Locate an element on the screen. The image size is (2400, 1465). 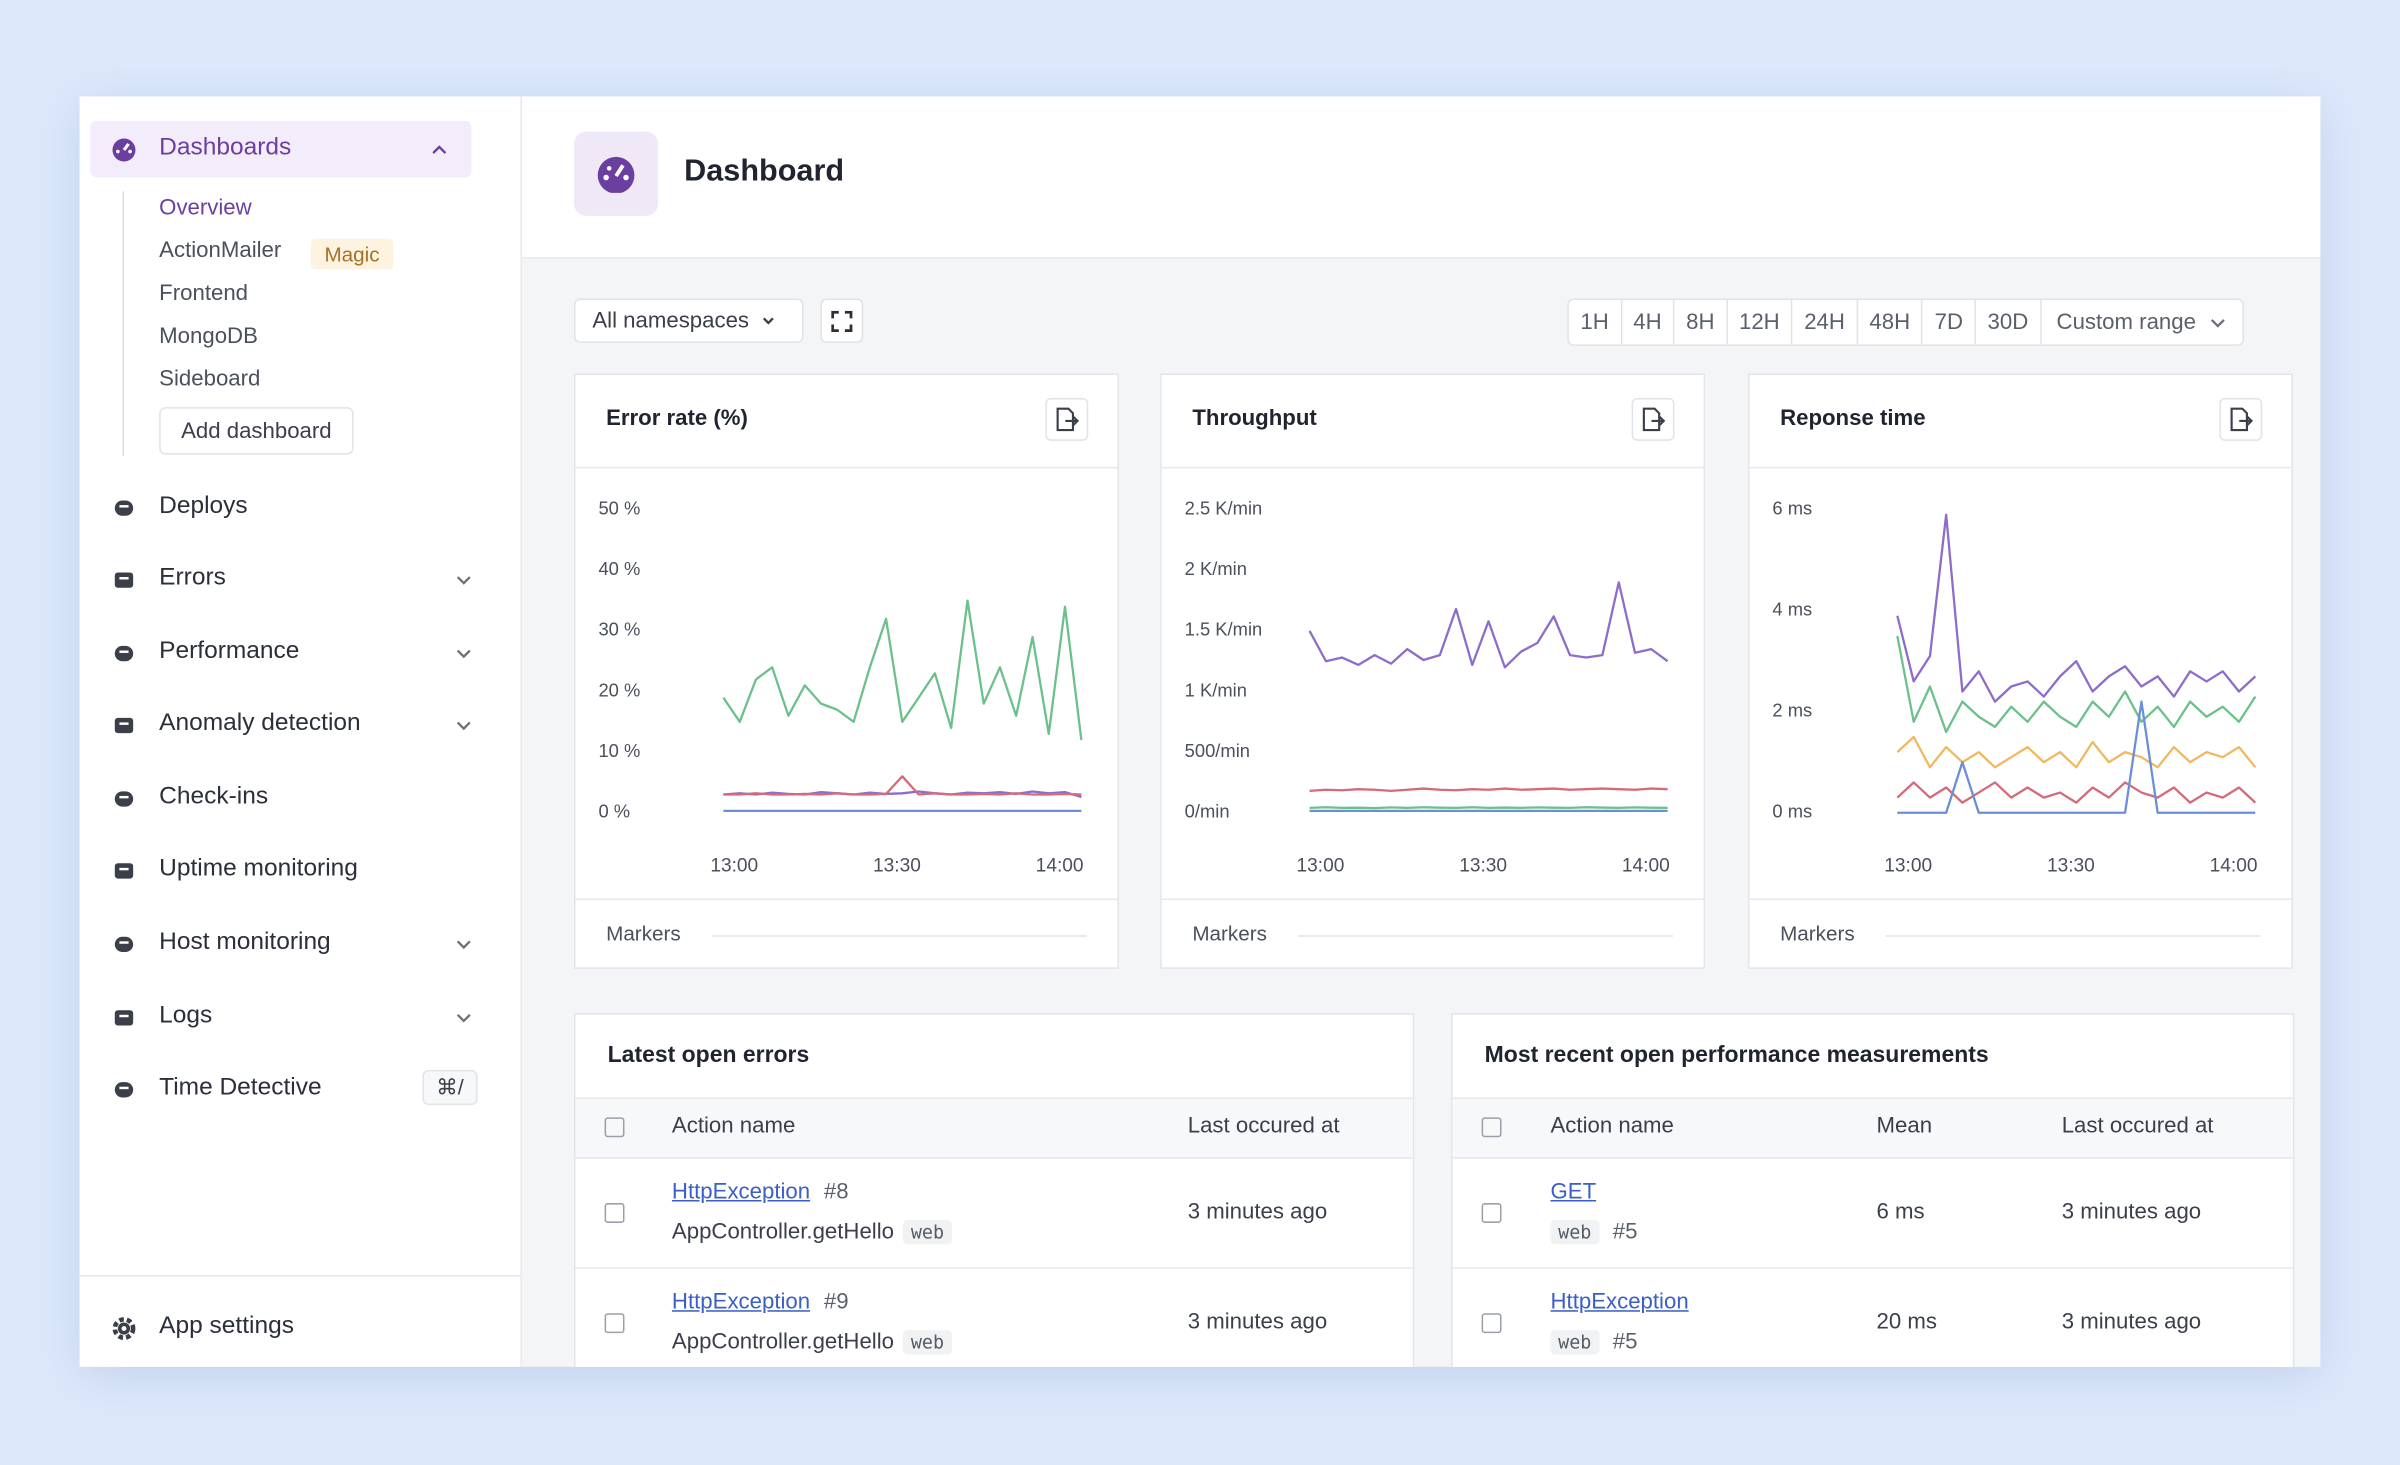
nav-item: Check-ins is located at coordinates (300, 797).